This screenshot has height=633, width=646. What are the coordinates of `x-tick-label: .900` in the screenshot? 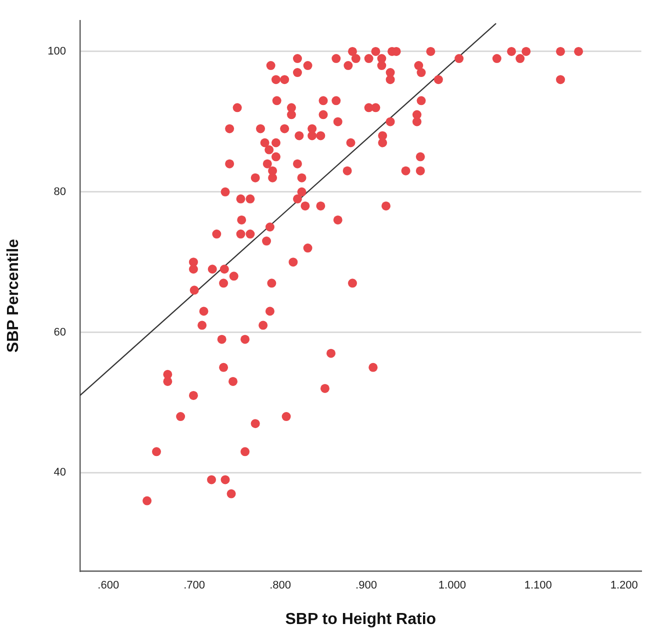 It's located at (366, 586).